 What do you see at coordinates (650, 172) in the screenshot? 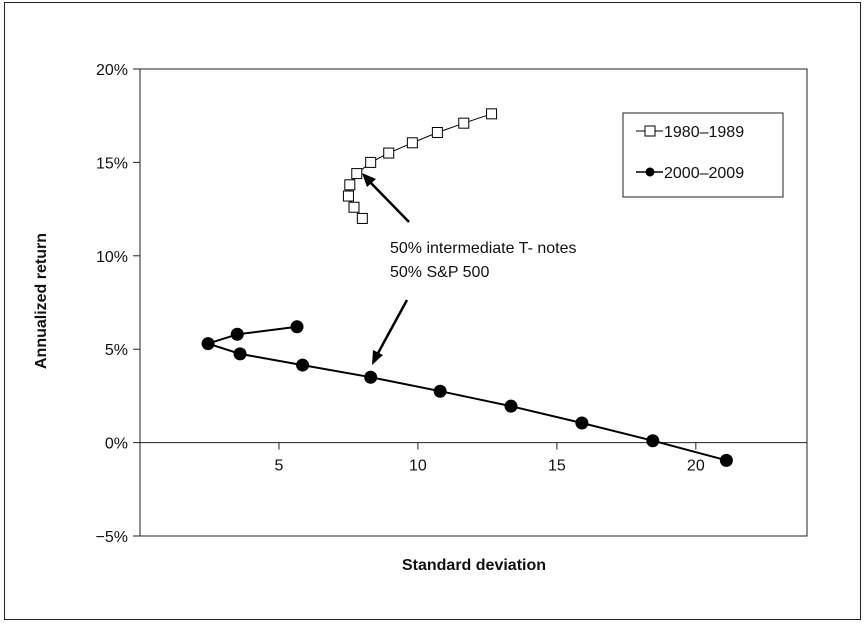
I see `legend-marker-2000` at bounding box center [650, 172].